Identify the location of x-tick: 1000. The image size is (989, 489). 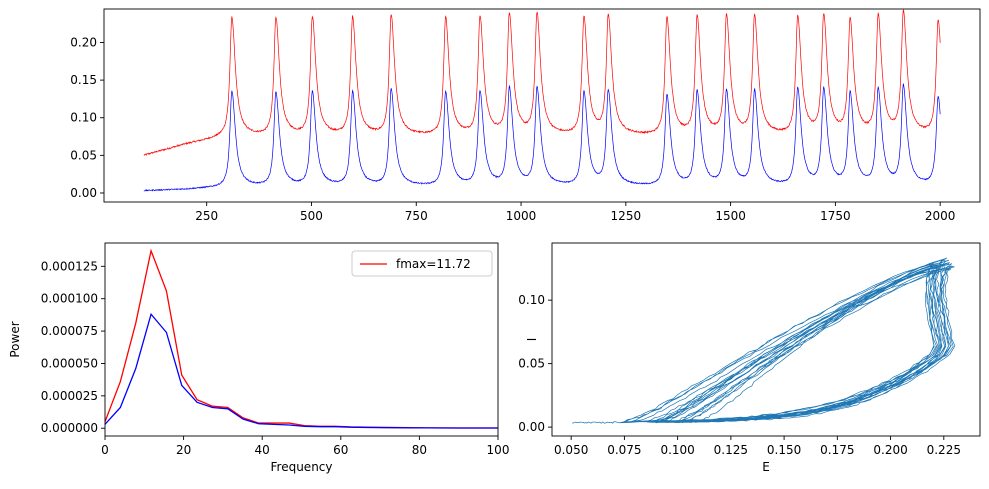
(521, 212).